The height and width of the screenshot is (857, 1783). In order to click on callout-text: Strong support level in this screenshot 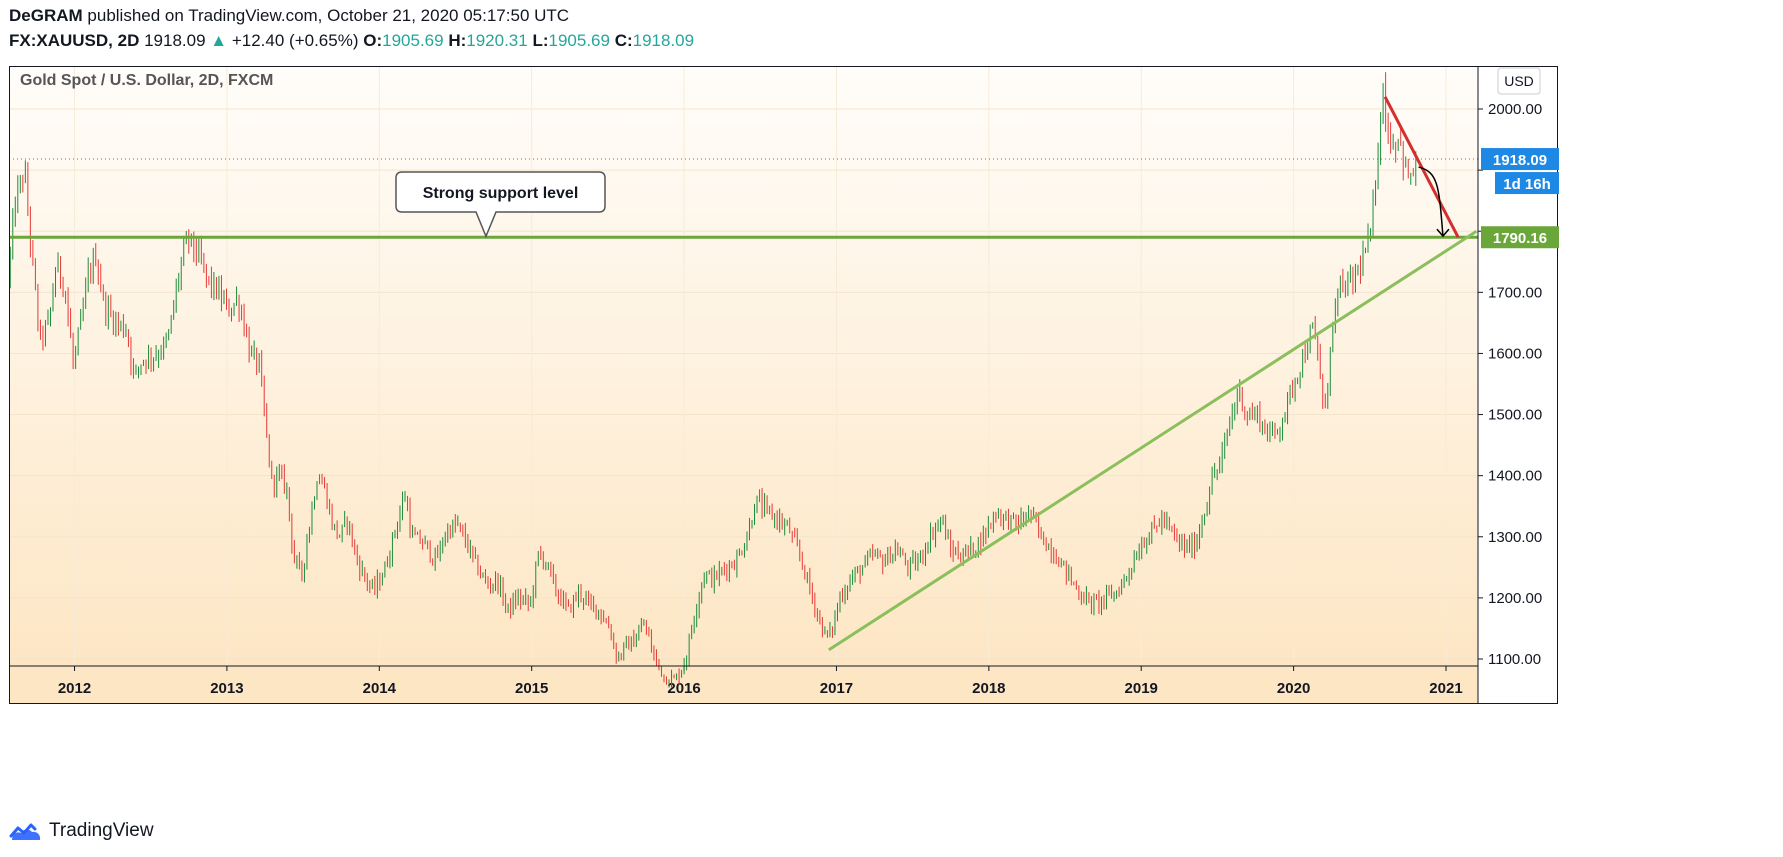, I will do `click(501, 193)`.